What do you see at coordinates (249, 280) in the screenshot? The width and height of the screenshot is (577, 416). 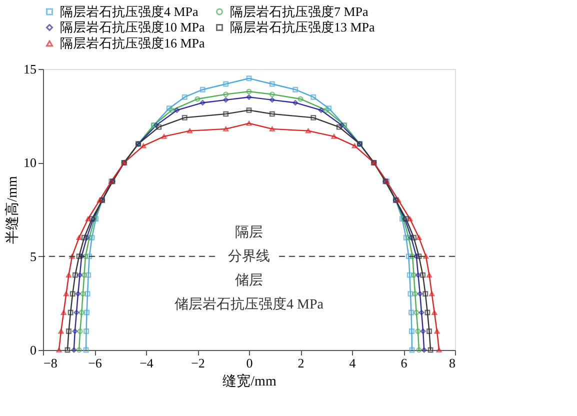 I see `annotation: 储层` at bounding box center [249, 280].